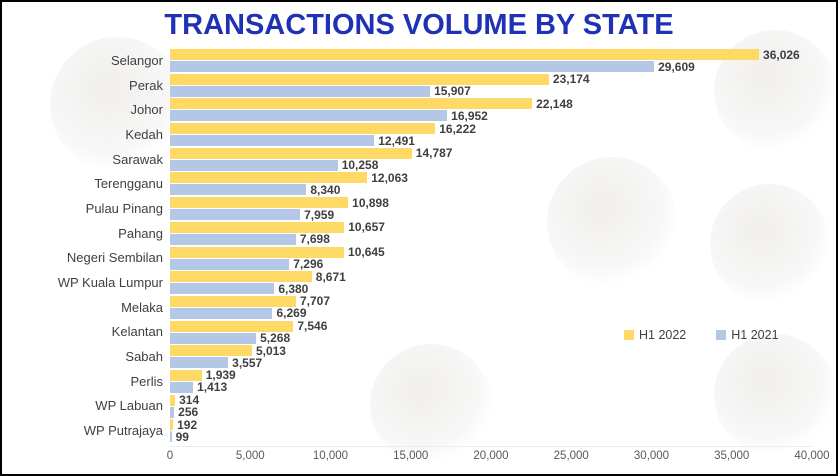  I want to click on bar-group: 5,013 3,557, so click(497, 356).